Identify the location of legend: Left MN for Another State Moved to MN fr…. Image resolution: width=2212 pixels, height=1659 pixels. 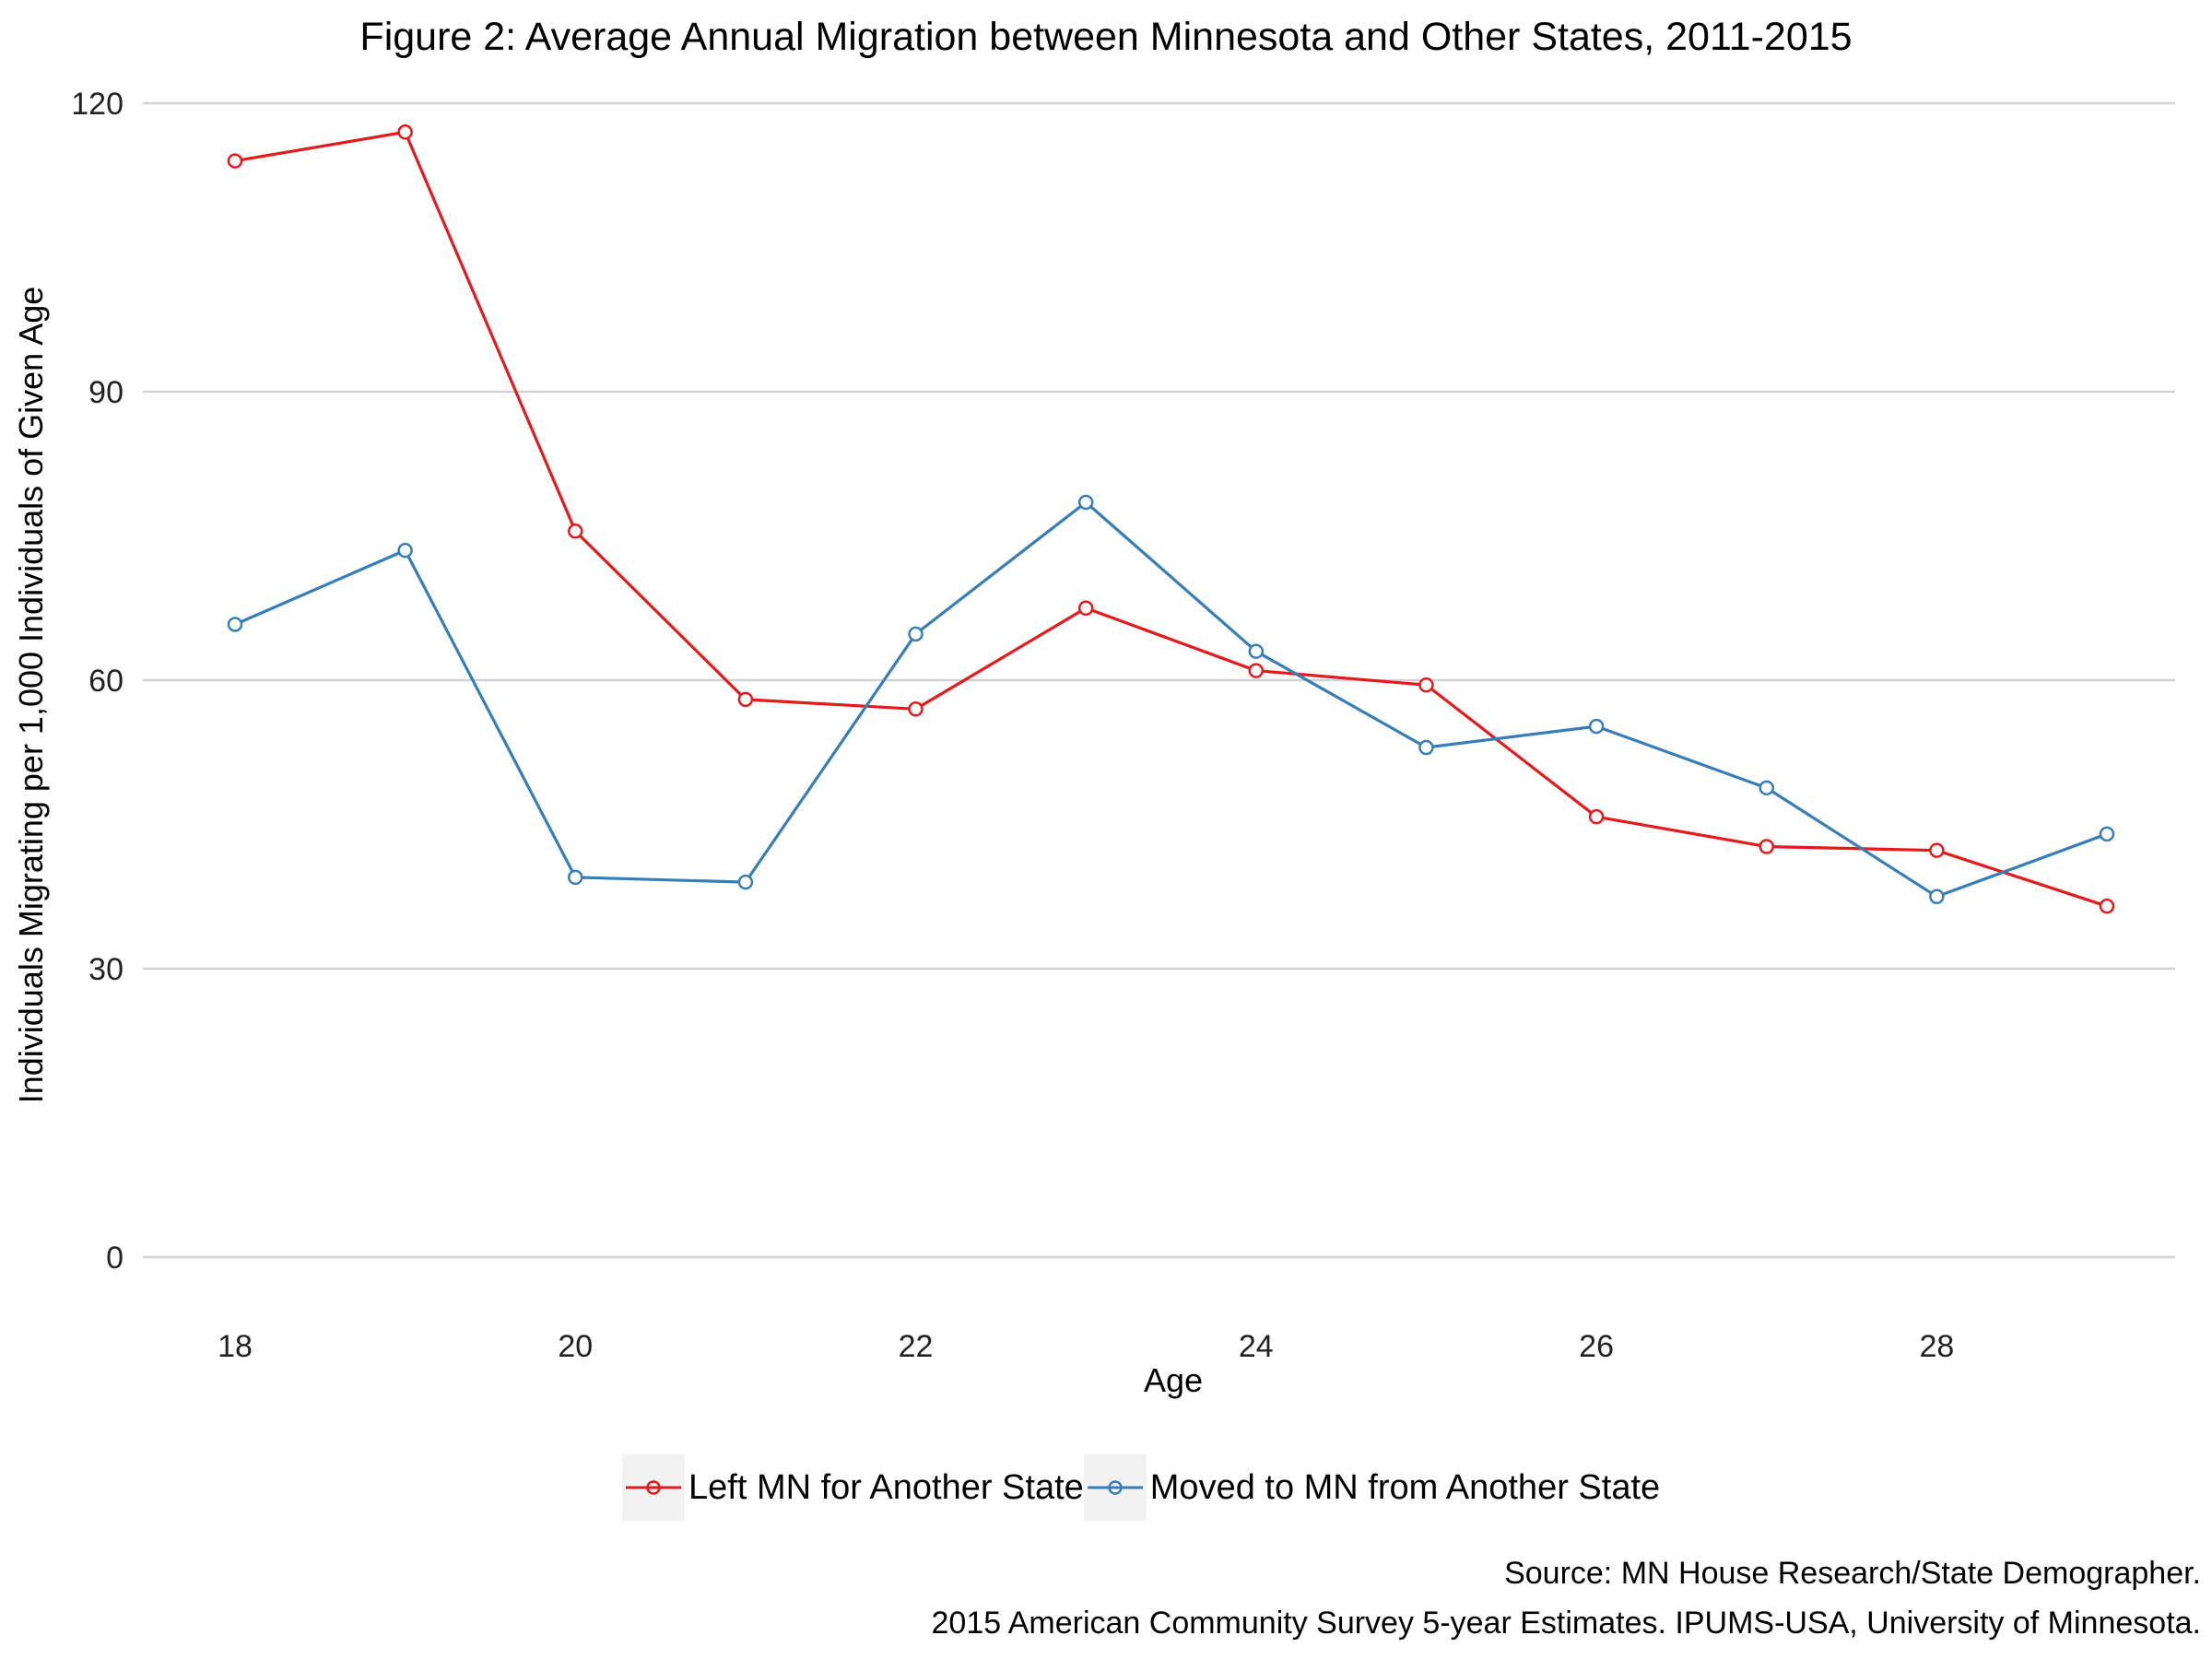
(1141, 1487).